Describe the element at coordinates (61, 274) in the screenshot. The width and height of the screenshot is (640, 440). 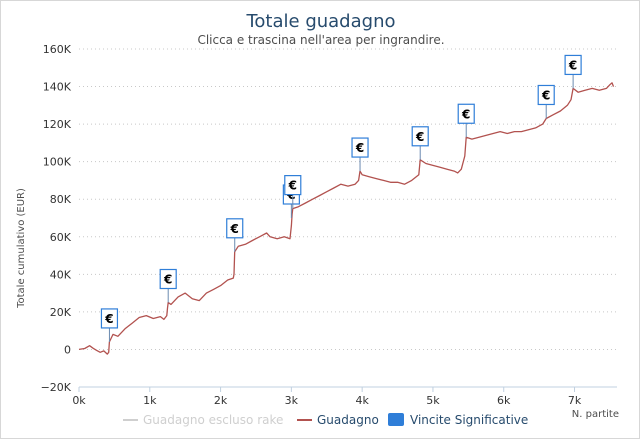
I see `y-tick-label: 40K` at that location.